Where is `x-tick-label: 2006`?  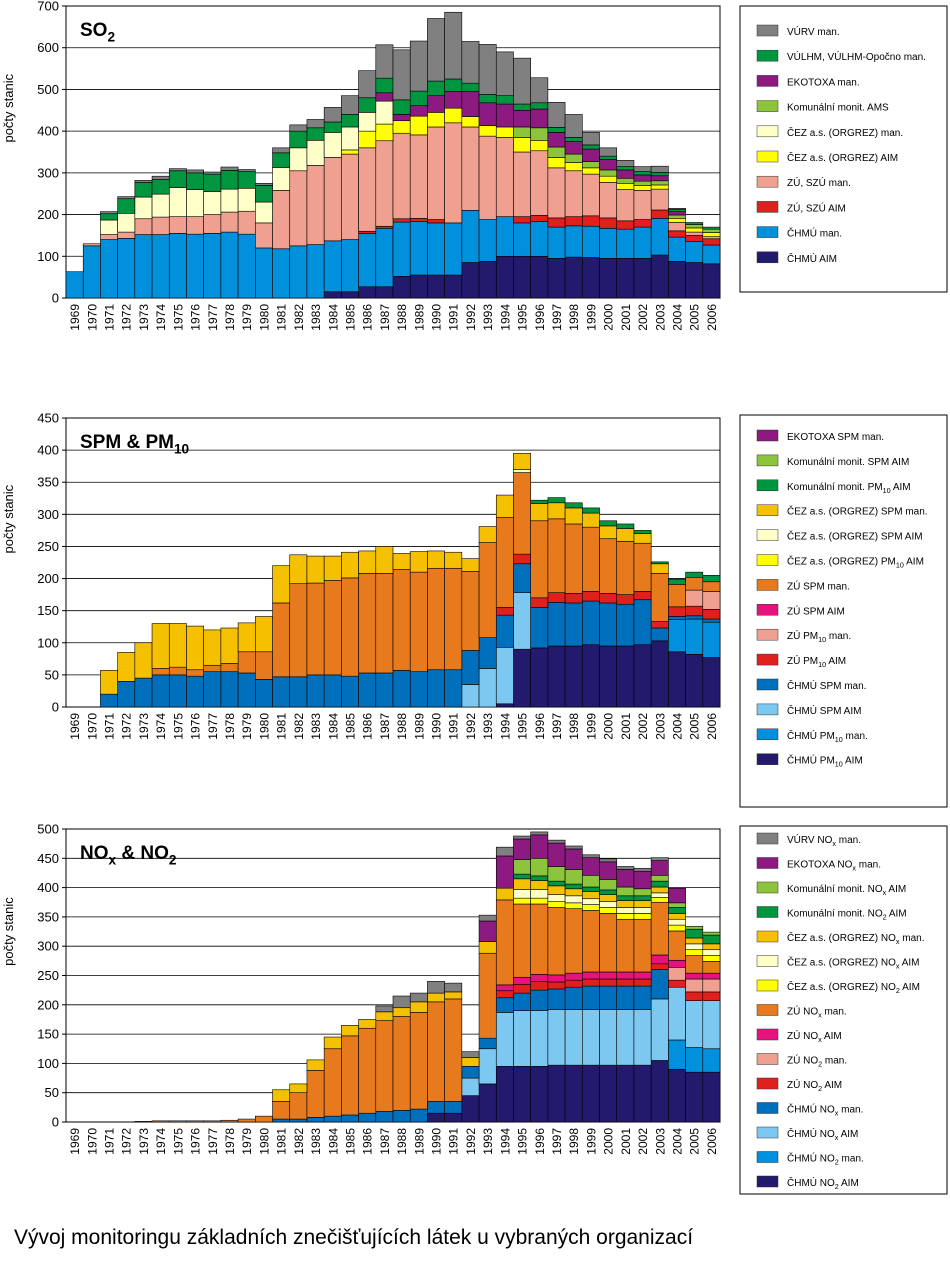
x-tick-label: 2006 is located at coordinates (712, 1141).